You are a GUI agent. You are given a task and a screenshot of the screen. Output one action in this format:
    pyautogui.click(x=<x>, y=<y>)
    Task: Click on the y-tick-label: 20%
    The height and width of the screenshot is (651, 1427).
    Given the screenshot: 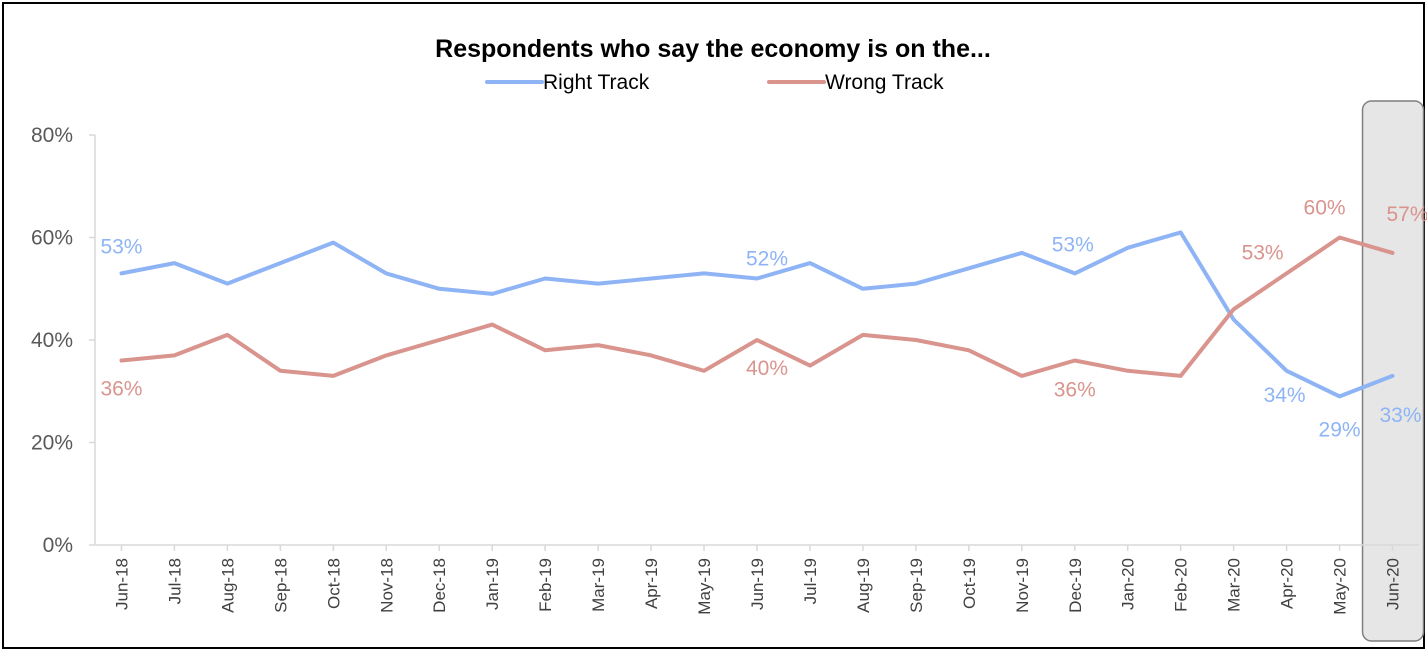 What is the action you would take?
    pyautogui.click(x=52, y=443)
    